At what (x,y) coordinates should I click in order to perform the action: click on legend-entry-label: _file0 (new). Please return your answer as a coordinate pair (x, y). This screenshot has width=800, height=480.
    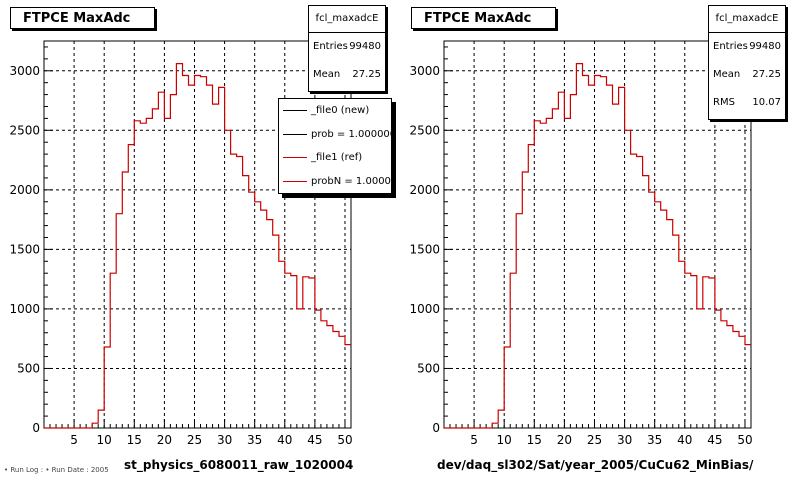
    Looking at the image, I should click on (340, 110).